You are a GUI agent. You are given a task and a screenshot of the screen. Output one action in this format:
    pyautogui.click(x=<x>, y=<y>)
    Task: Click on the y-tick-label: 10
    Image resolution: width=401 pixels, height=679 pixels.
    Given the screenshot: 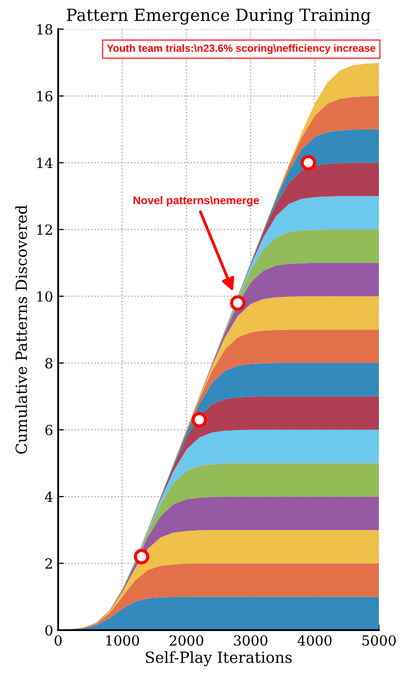 What is the action you would take?
    pyautogui.click(x=44, y=296)
    